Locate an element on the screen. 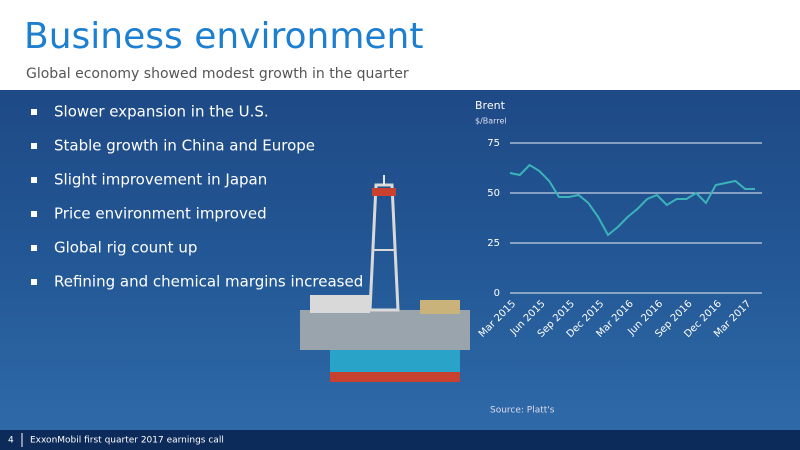 This screenshot has width=800, height=450. bullet-text: Slight improvement in Japan is located at coordinates (160, 180).